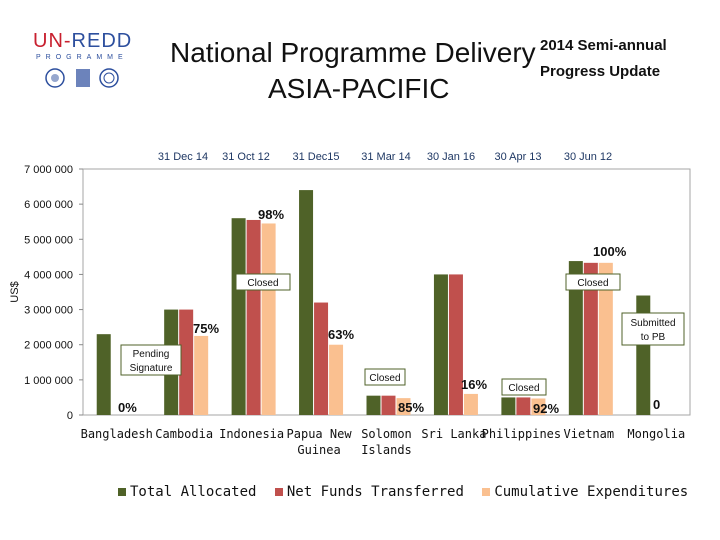 Image resolution: width=720 pixels, height=540 pixels. Describe the element at coordinates (610, 251) in the screenshot. I see `annotation-percent: 100%` at that location.